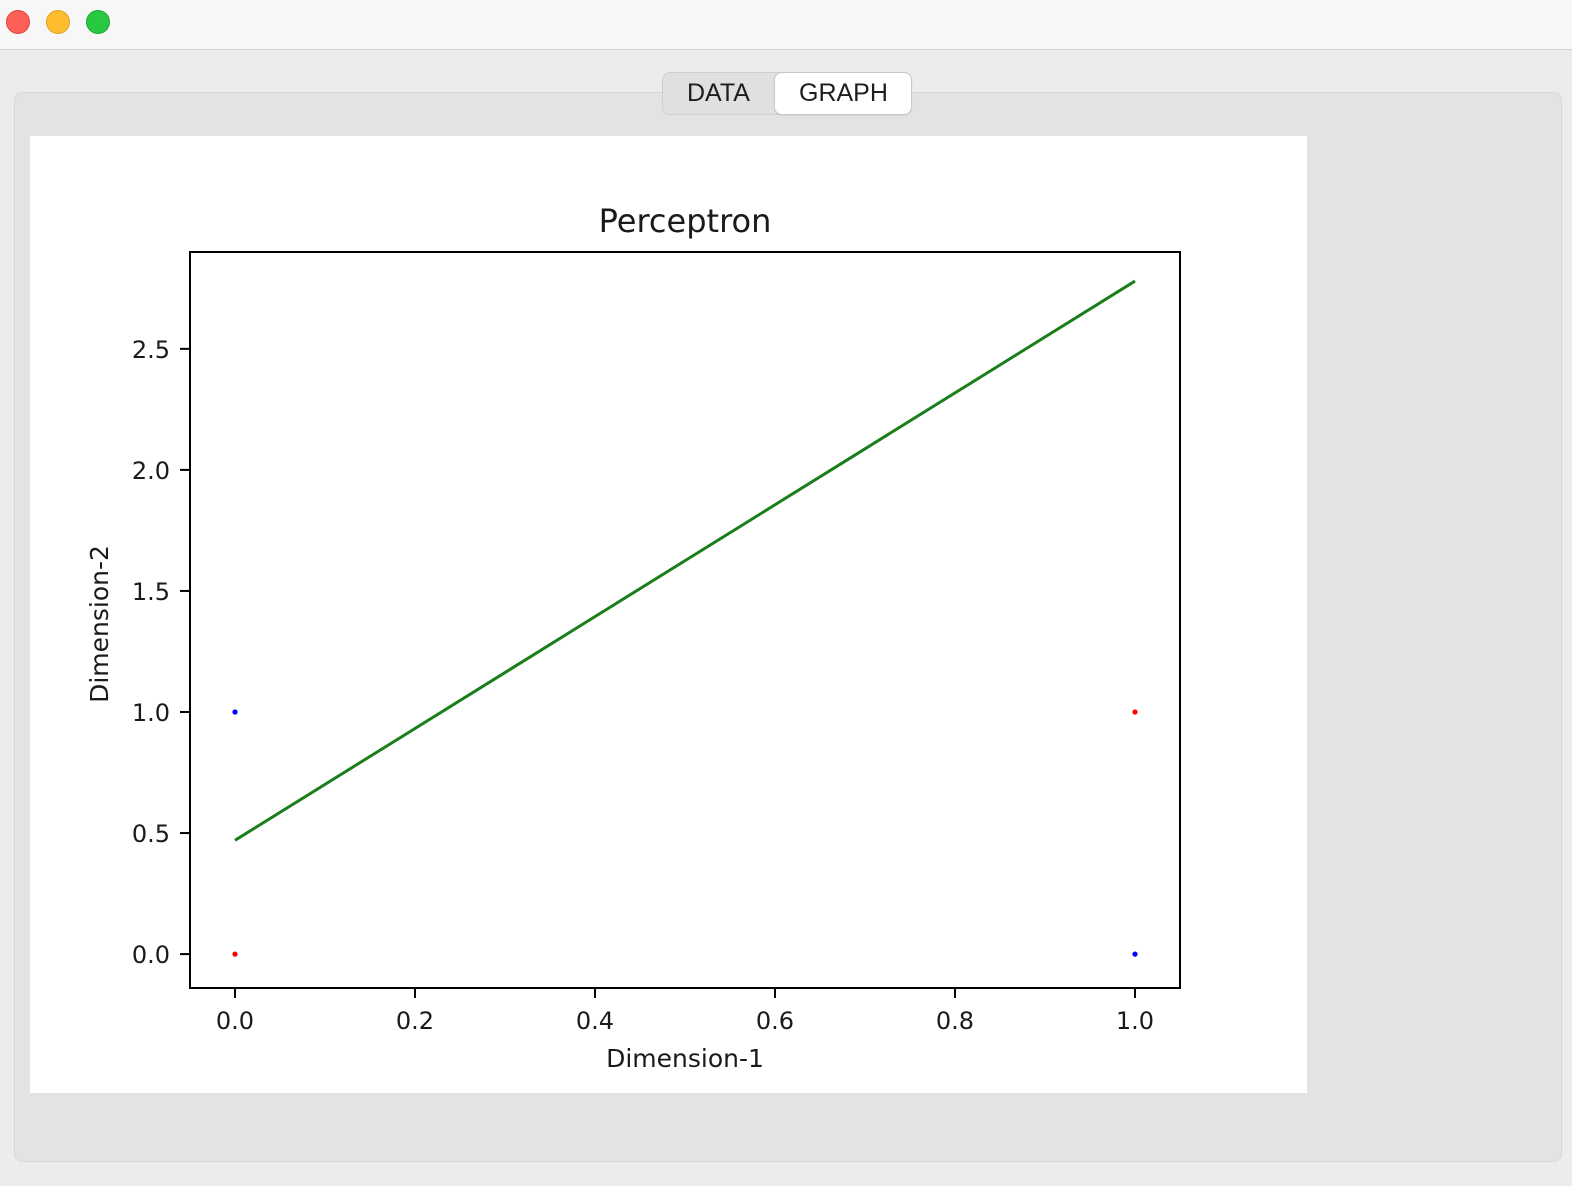 The width and height of the screenshot is (1572, 1186). Describe the element at coordinates (18, 22) in the screenshot. I see `close-window-button` at that location.